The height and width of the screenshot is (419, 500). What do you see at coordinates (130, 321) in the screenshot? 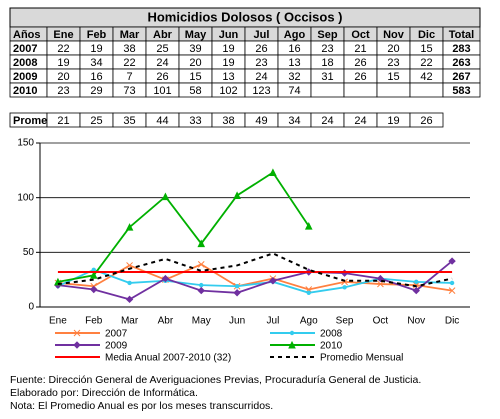
I see `x-tick-label: Mar` at bounding box center [130, 321].